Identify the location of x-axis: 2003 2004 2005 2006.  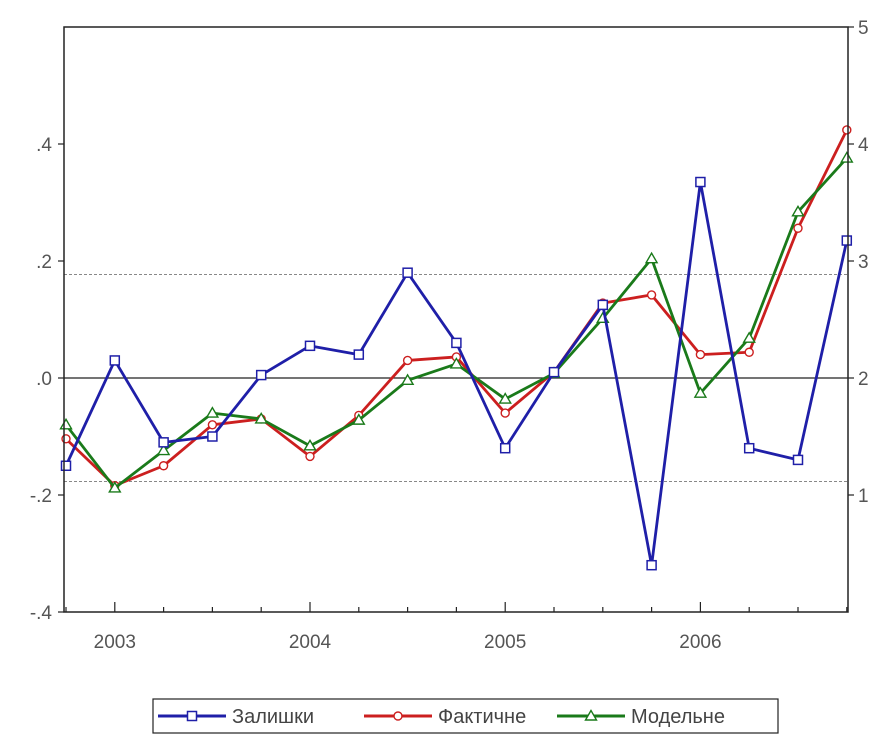
(456, 627).